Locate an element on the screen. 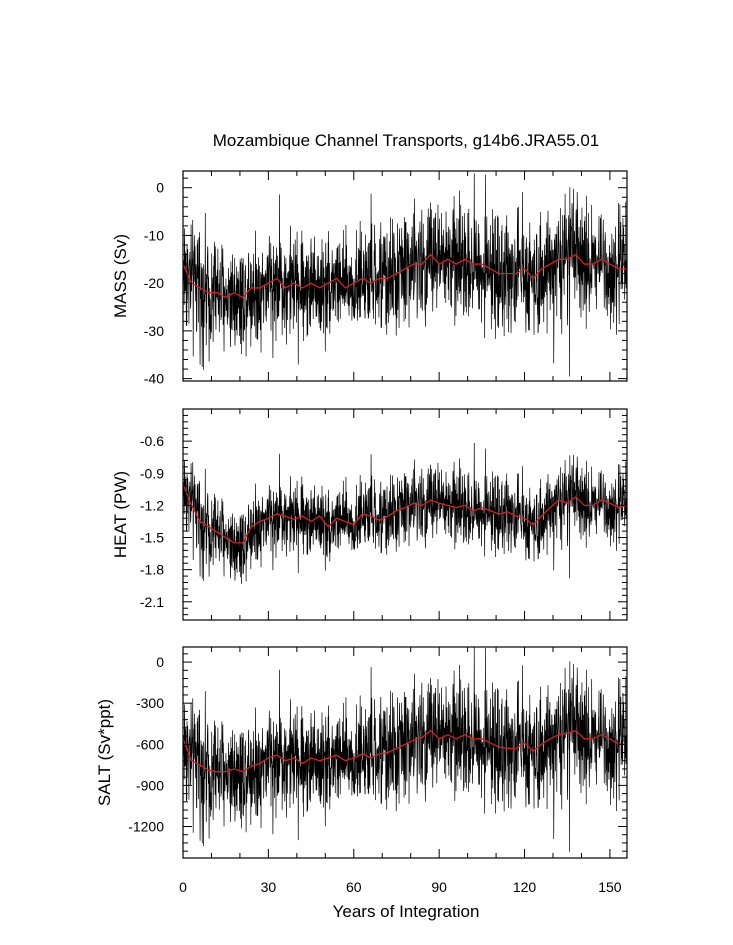  heat-monthly-line is located at coordinates (405, 513).